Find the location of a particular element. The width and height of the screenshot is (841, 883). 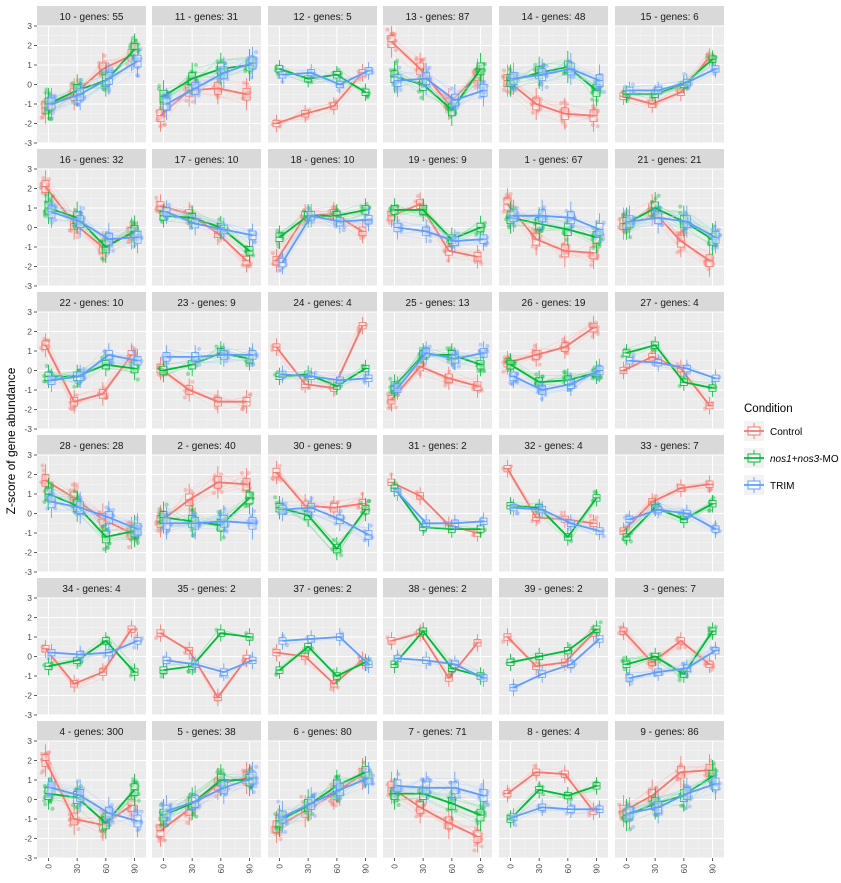

y-tick-label: -2 is located at coordinates (28, 553).